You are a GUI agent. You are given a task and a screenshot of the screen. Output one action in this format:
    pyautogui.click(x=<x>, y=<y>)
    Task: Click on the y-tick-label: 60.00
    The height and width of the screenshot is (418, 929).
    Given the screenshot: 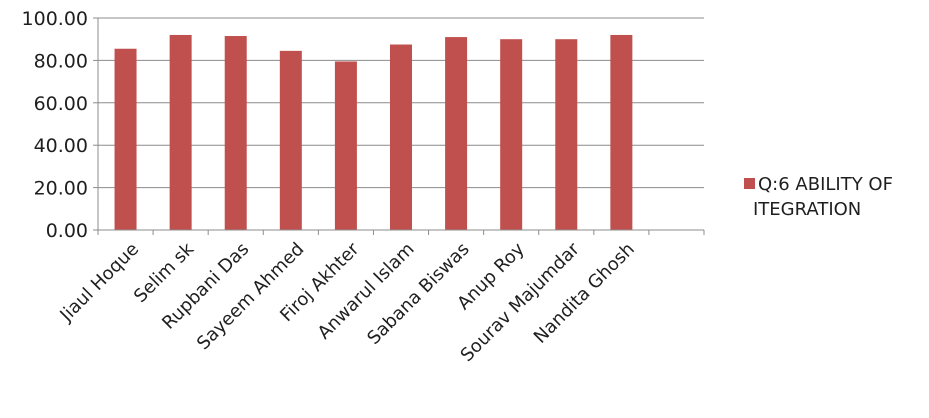 What is the action you would take?
    pyautogui.click(x=61, y=104)
    